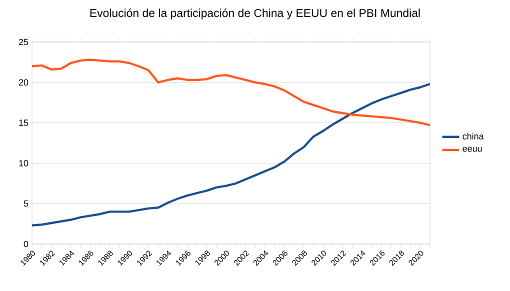  What do you see at coordinates (473, 136) in the screenshot?
I see `legend-label: china` at bounding box center [473, 136].